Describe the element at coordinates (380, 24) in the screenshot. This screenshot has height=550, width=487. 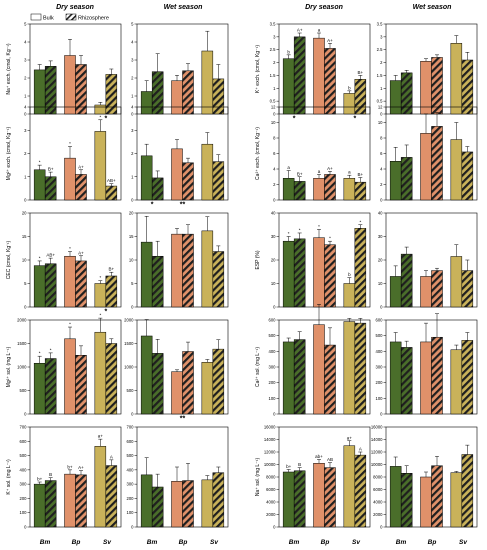
I see `y-tick-label: 3.5` at that location.